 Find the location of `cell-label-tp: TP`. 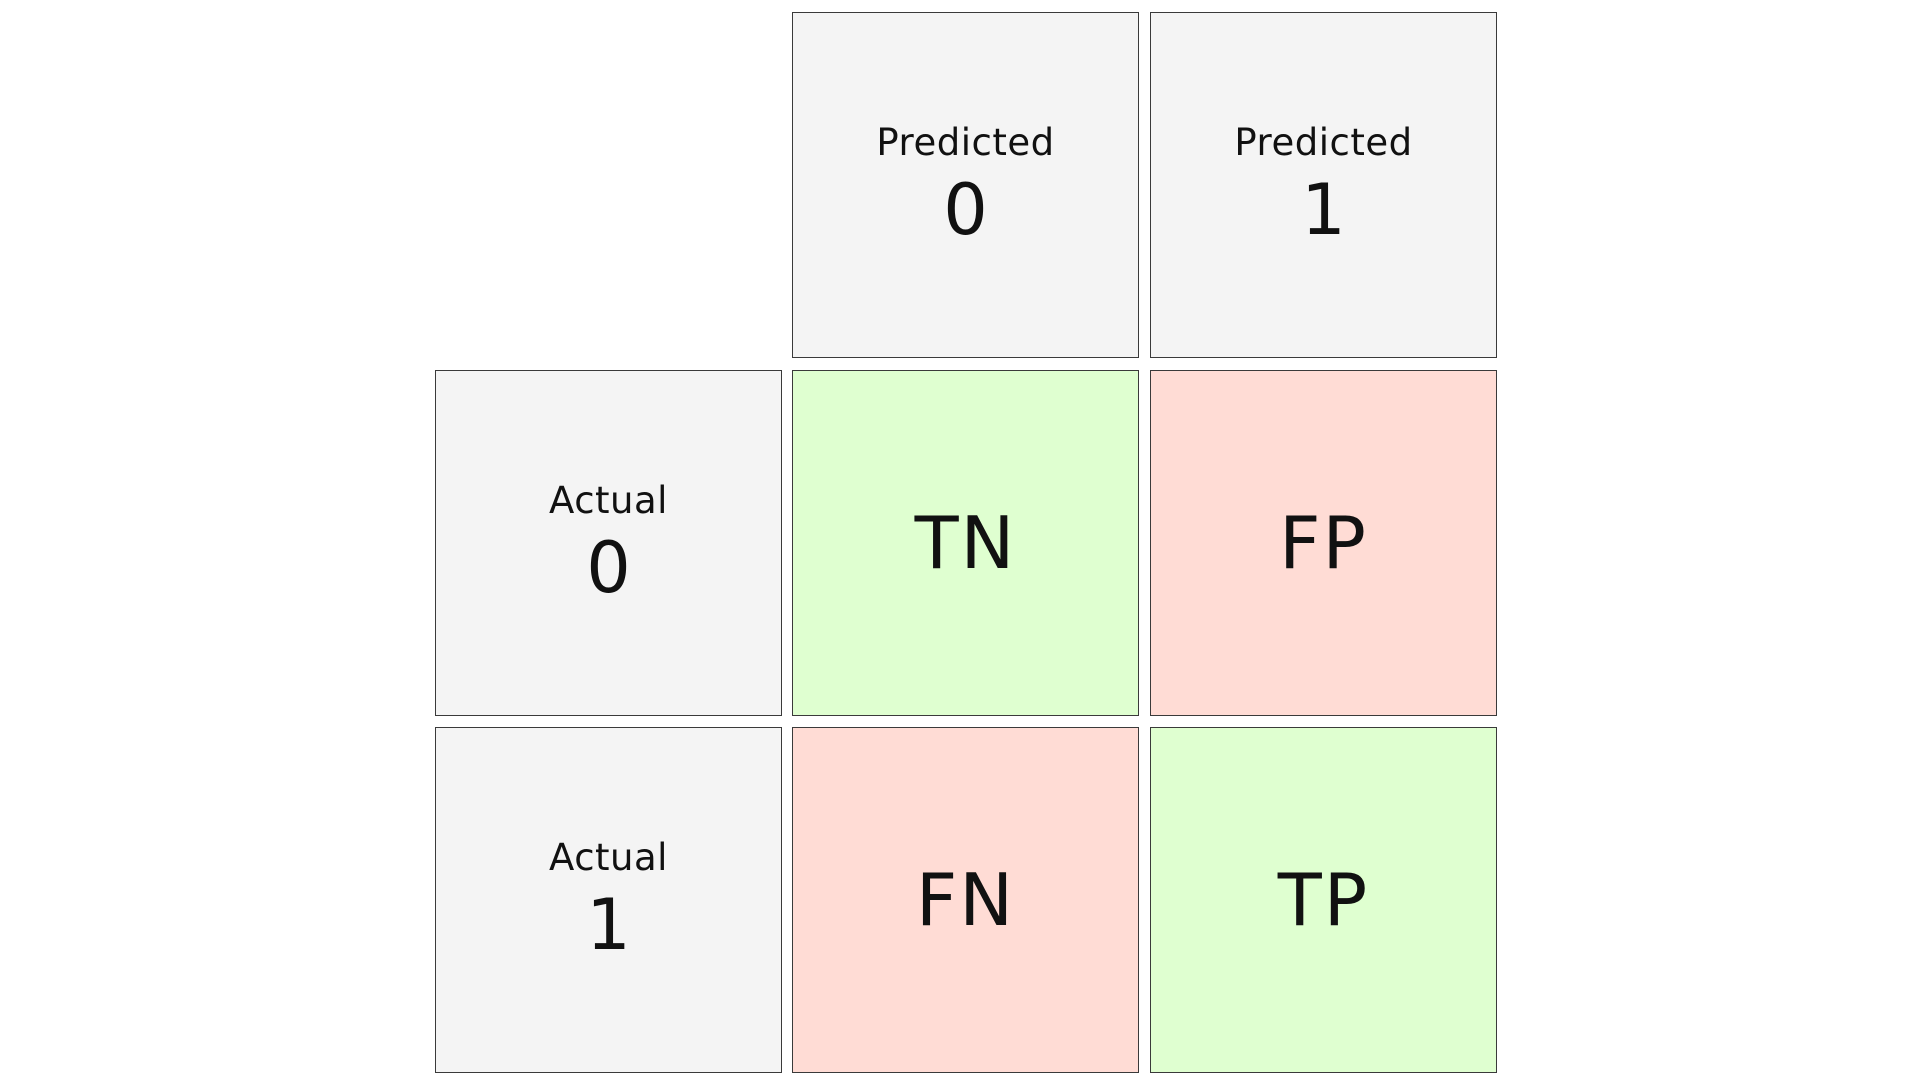

cell-label-tp: TP is located at coordinates (1323, 900).